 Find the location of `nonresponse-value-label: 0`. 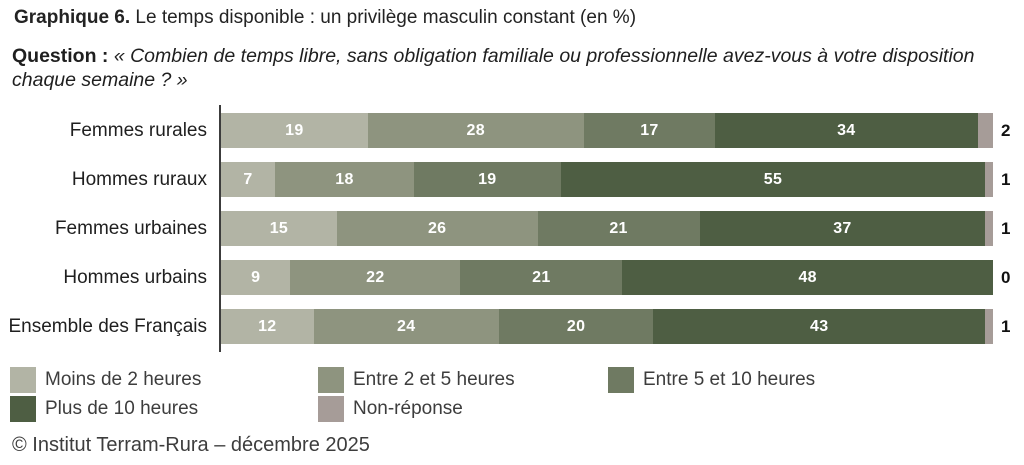

nonresponse-value-label: 0 is located at coordinates (1006, 277).